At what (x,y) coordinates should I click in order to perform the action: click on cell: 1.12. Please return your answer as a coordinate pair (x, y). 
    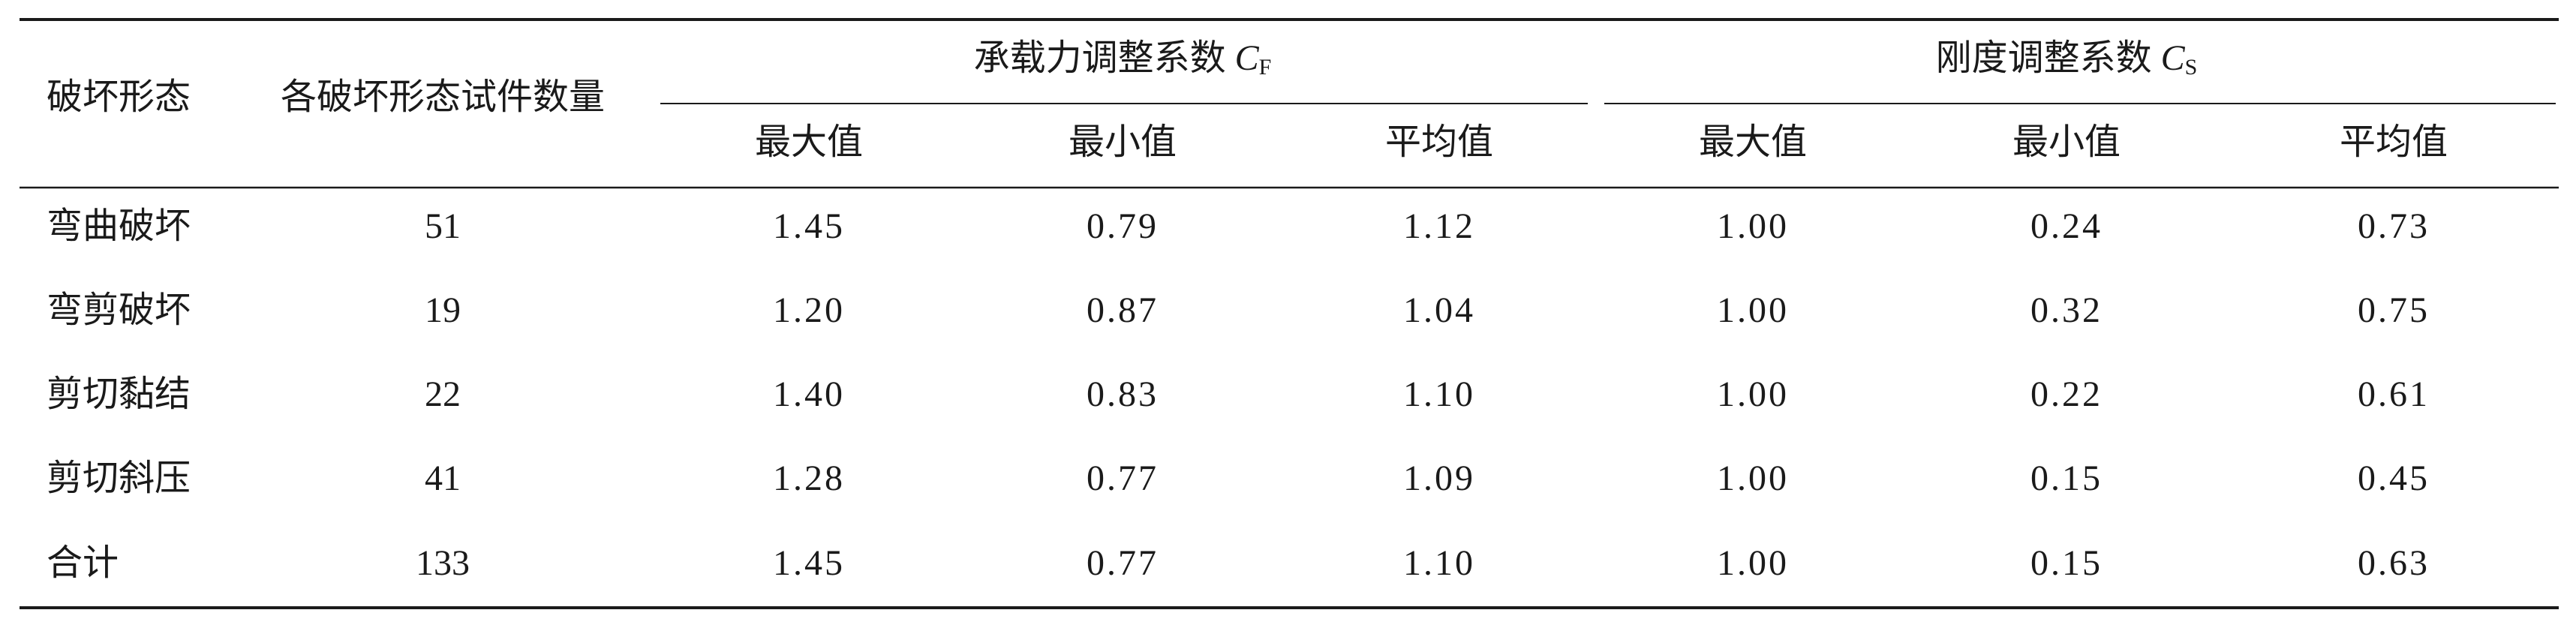
    Looking at the image, I should click on (1439, 226).